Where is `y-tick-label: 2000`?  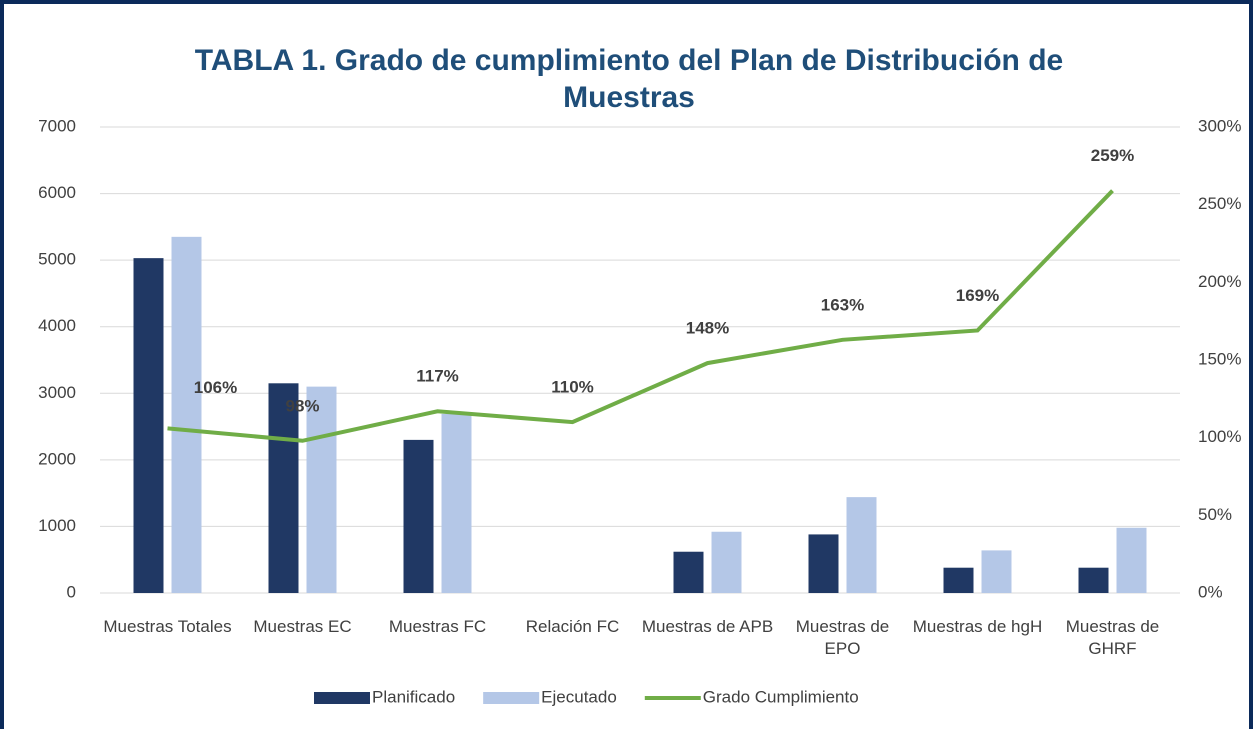 y-tick-label: 2000 is located at coordinates (57, 458).